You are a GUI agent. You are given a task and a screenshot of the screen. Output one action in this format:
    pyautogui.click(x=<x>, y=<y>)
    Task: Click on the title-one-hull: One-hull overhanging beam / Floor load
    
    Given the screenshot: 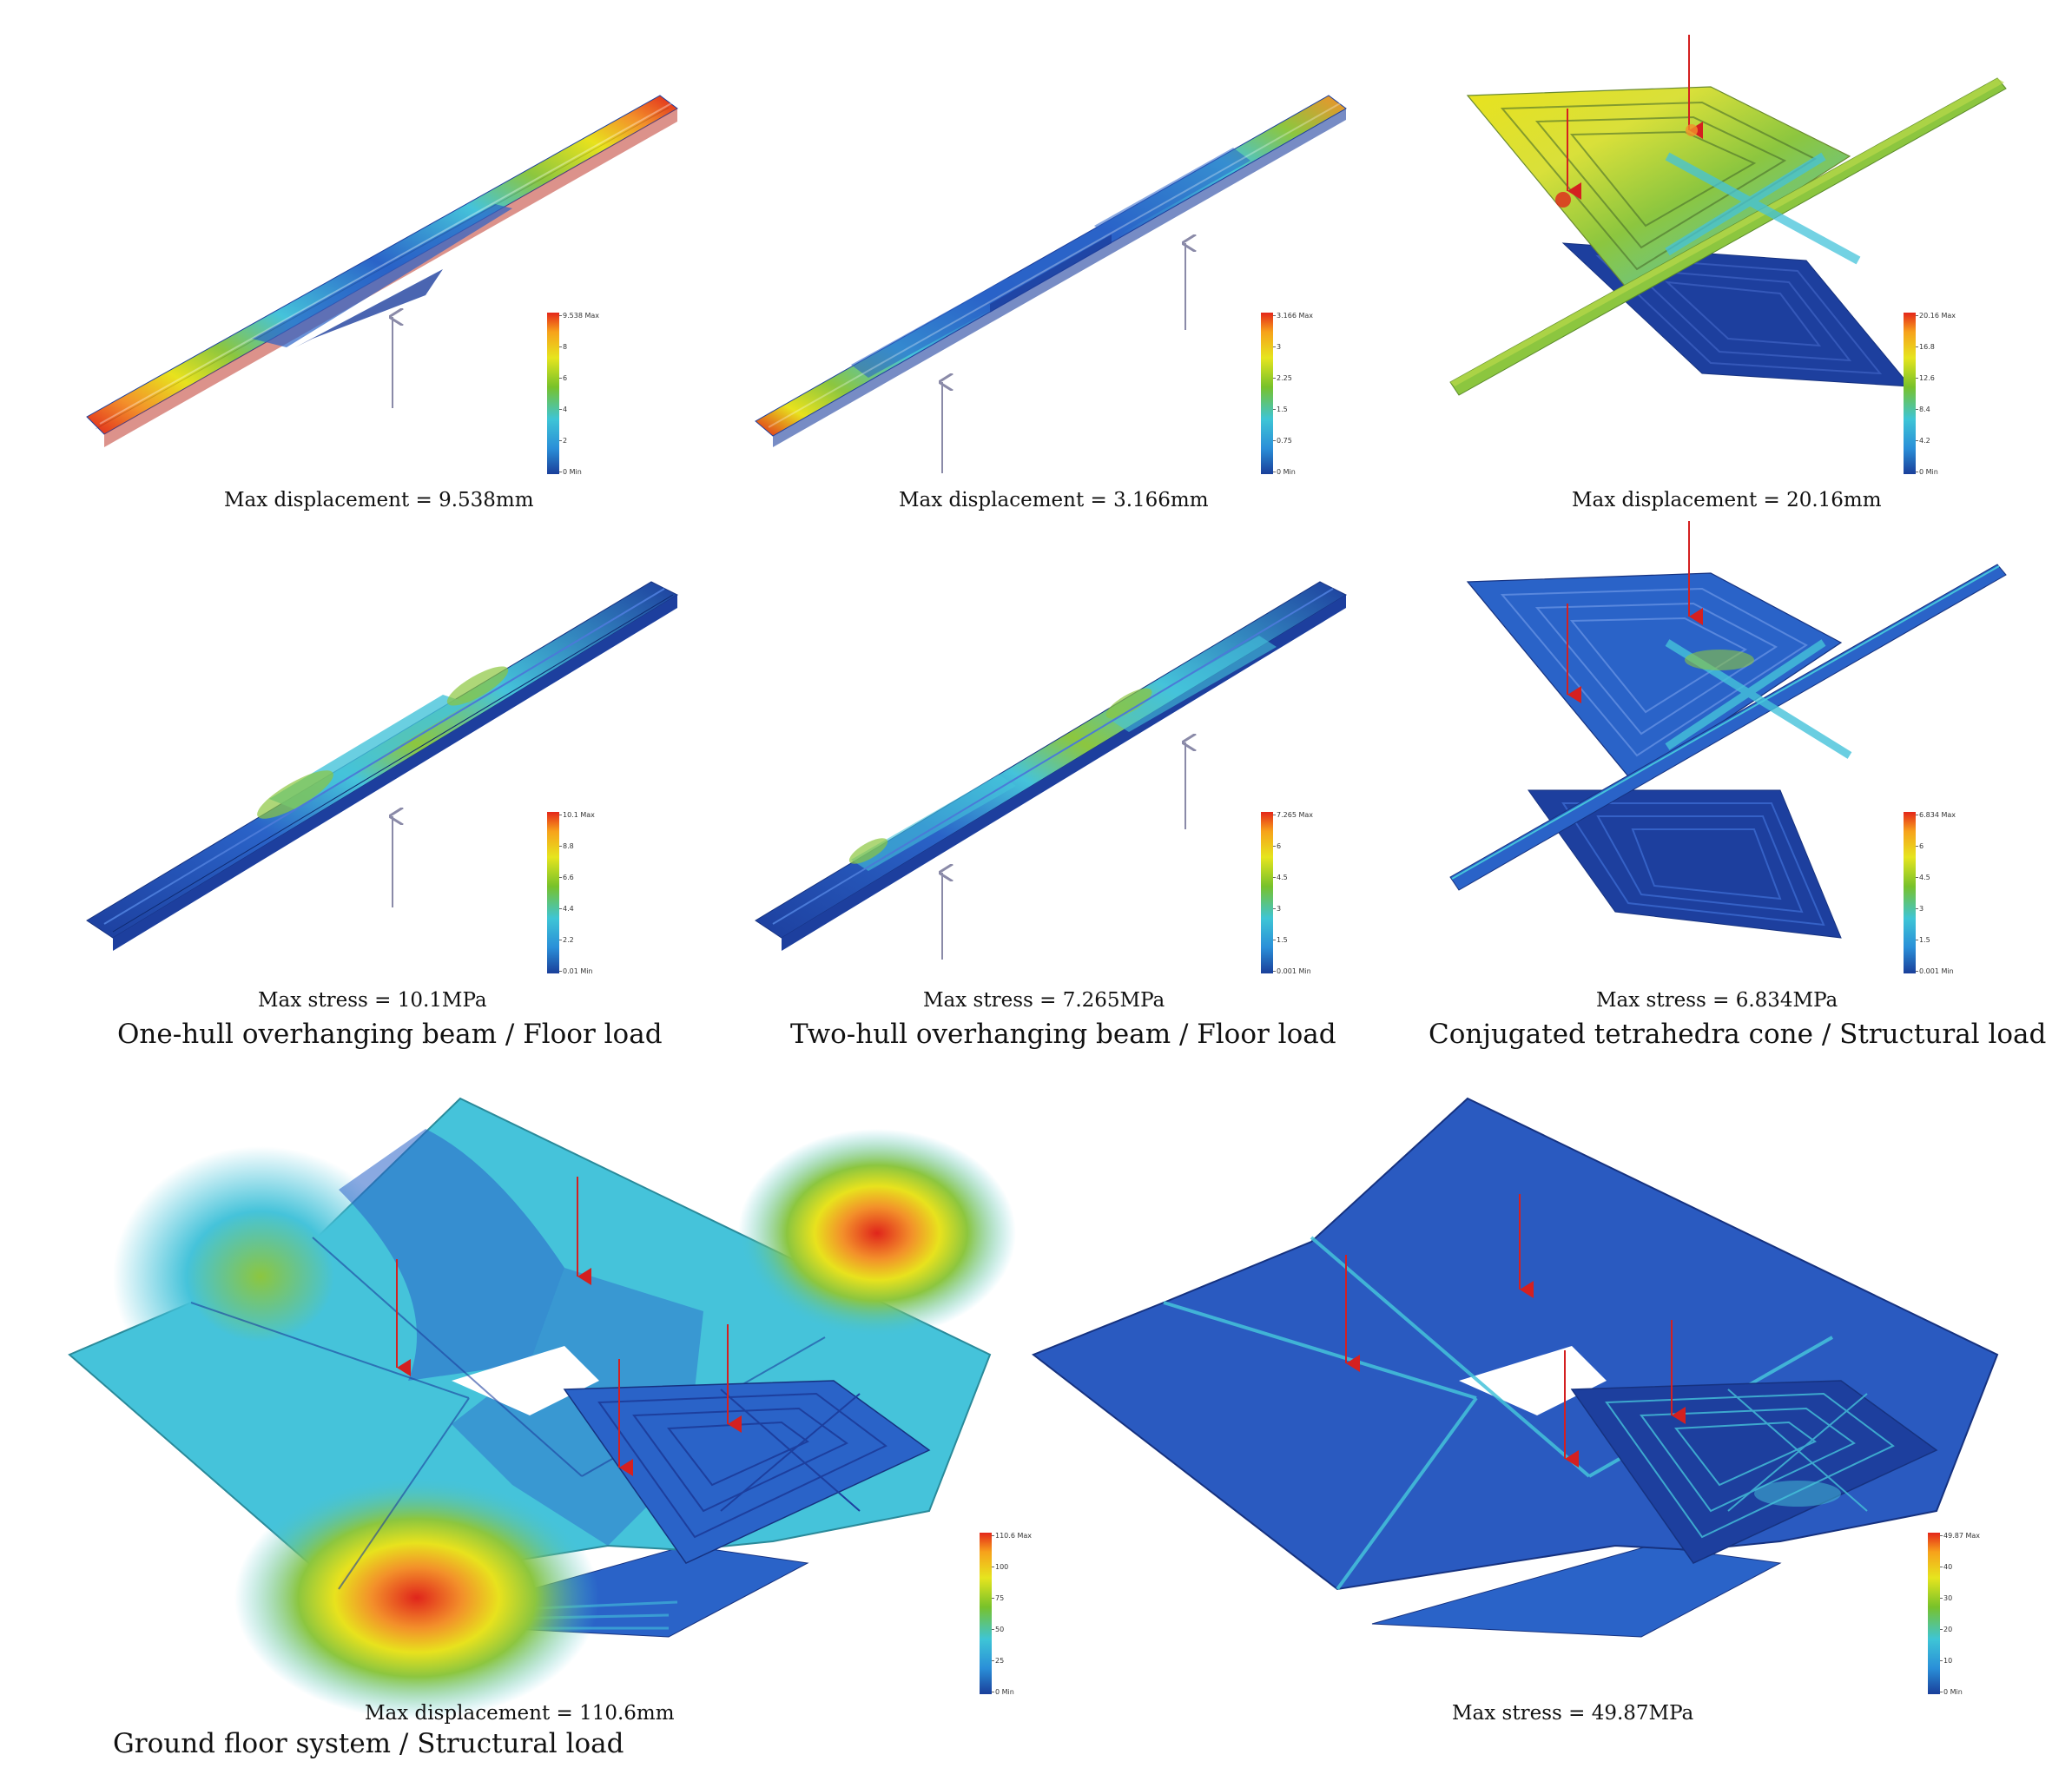 What is the action you would take?
    pyautogui.click(x=390, y=1034)
    